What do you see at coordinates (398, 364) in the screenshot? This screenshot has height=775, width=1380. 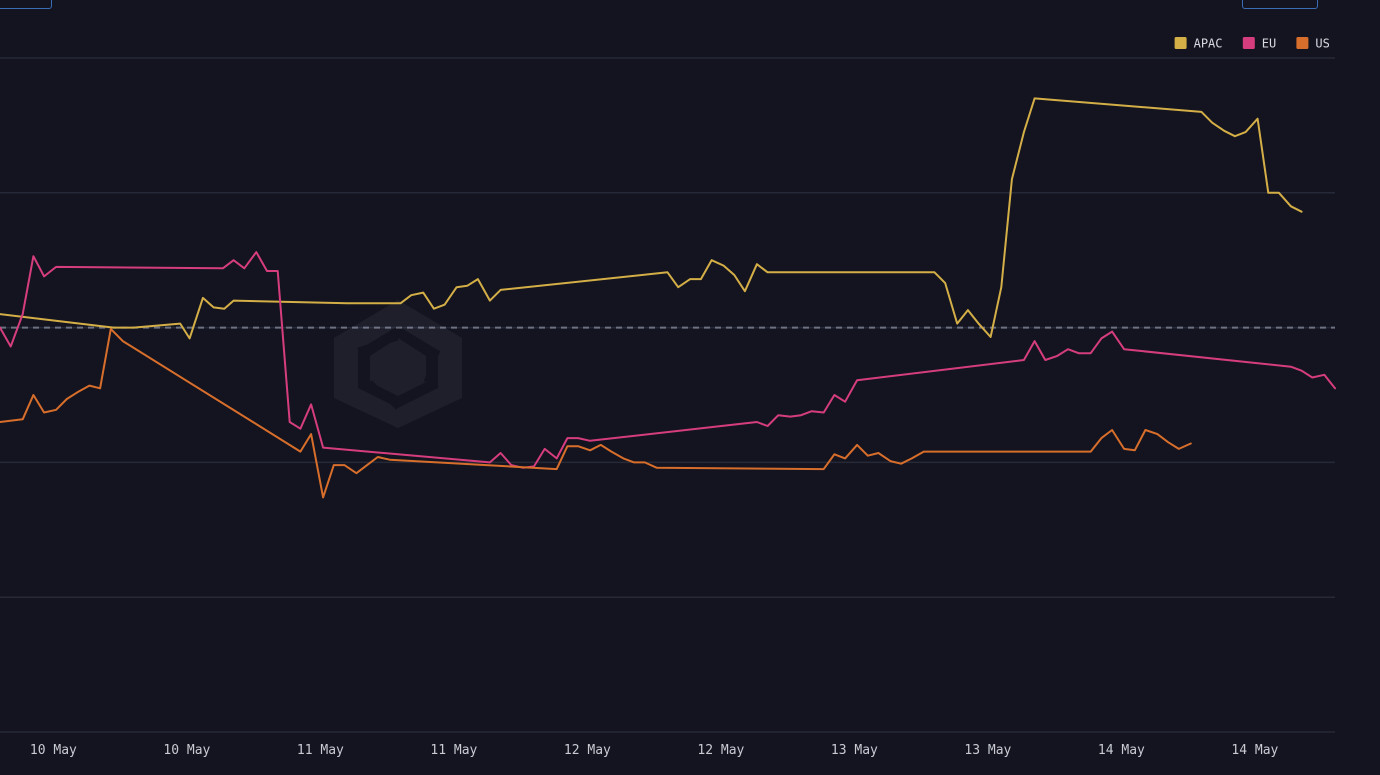 I see `watermark-logo-icon` at bounding box center [398, 364].